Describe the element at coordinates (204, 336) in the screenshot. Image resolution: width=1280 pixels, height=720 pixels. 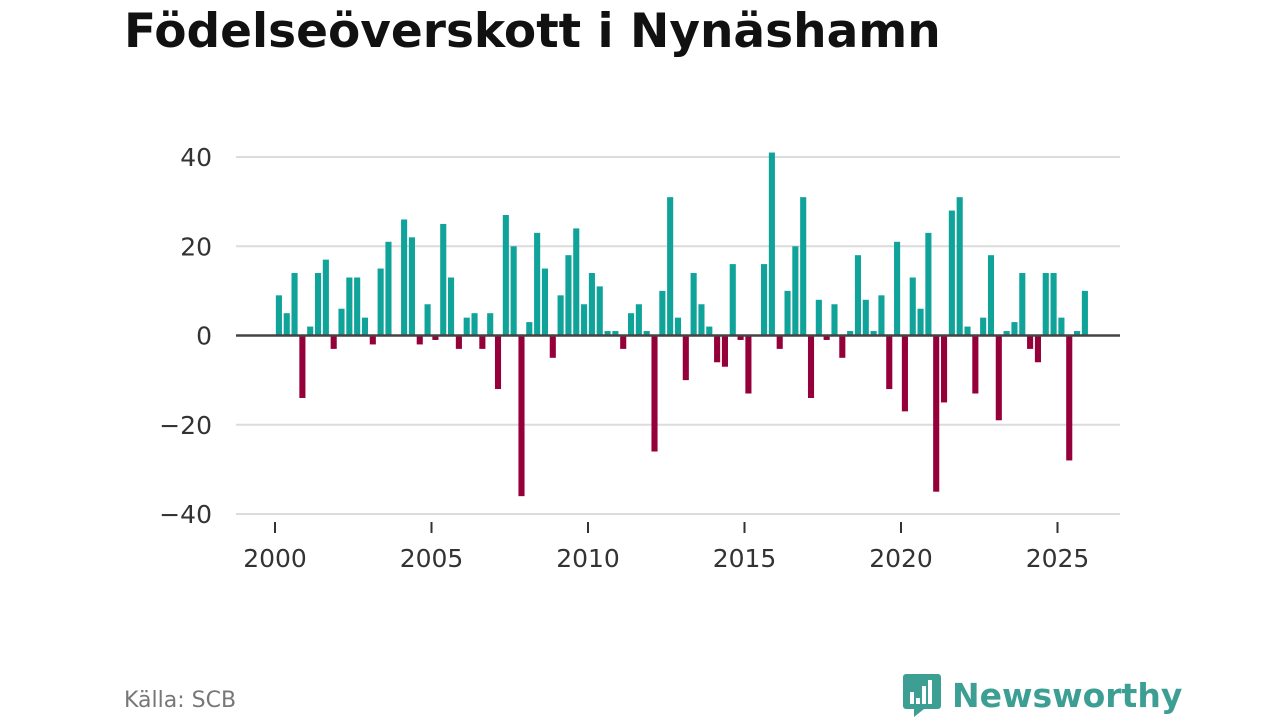
I see `y-tick-label: 0` at that location.